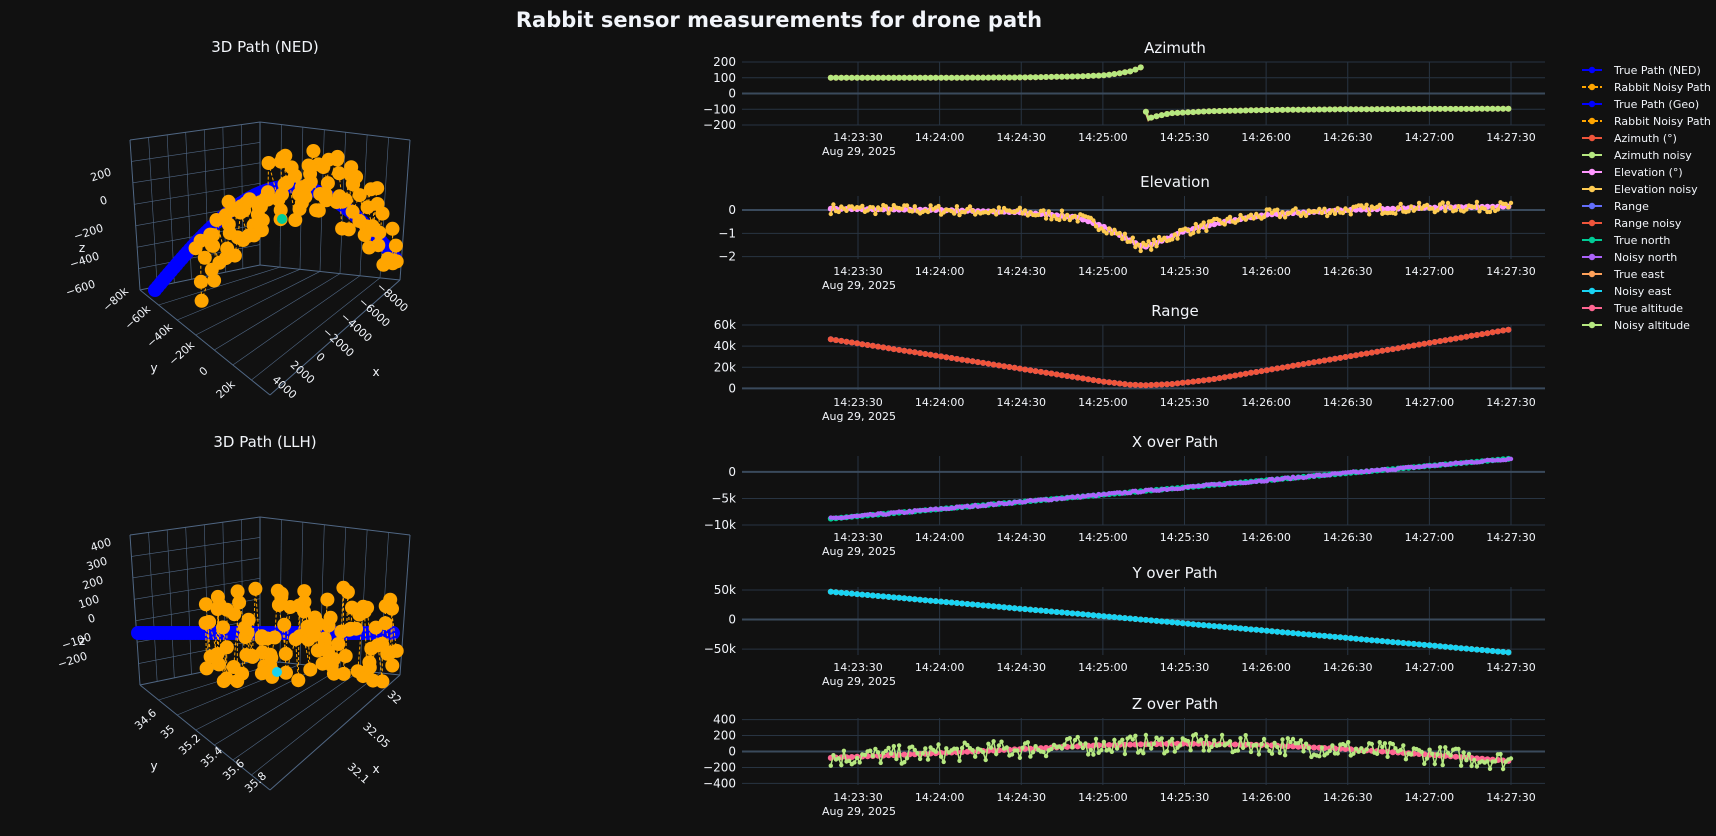 The height and width of the screenshot is (836, 1716). What do you see at coordinates (181, 353) in the screenshot?
I see `y-tick-label: −20k` at bounding box center [181, 353].